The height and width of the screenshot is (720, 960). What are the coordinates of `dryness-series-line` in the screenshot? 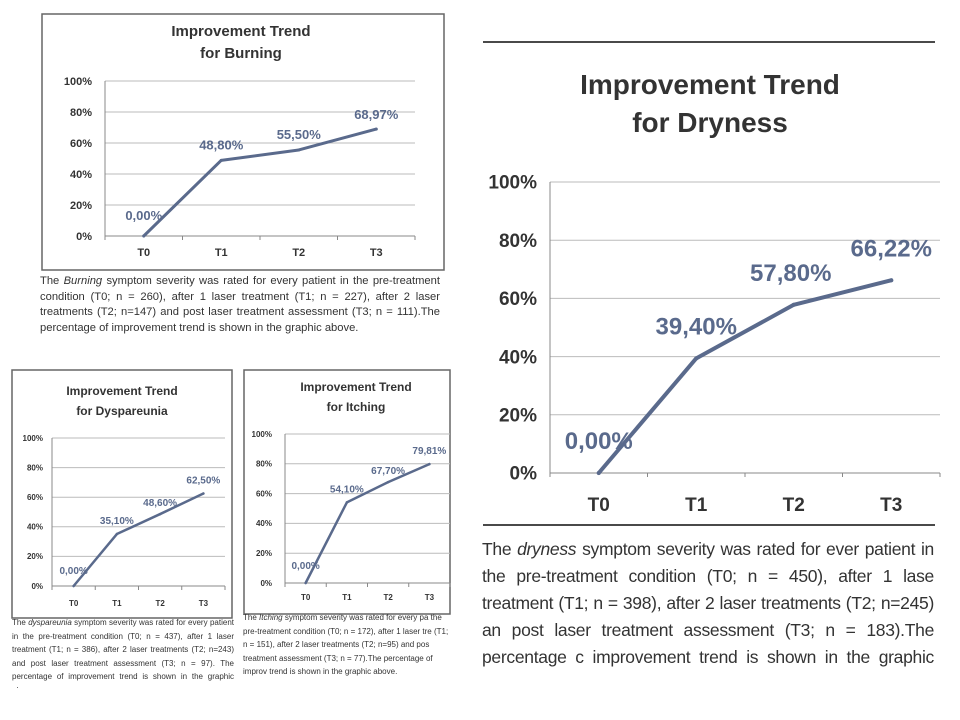 It's located at (745, 376).